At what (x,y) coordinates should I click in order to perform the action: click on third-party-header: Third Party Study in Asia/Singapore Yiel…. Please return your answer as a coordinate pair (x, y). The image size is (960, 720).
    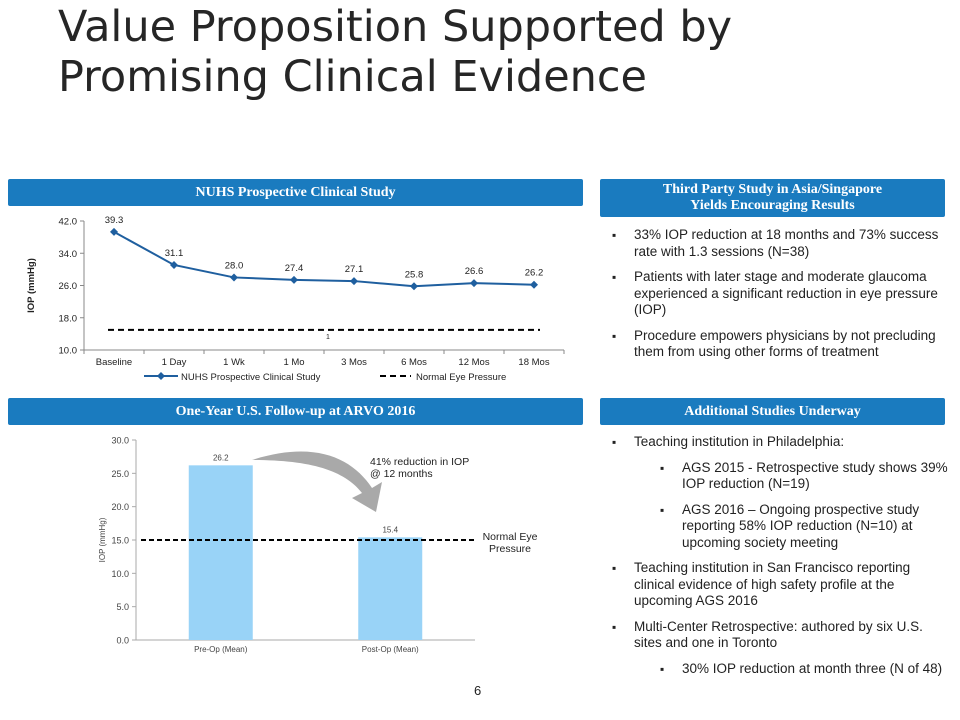
    Looking at the image, I should click on (772, 198).